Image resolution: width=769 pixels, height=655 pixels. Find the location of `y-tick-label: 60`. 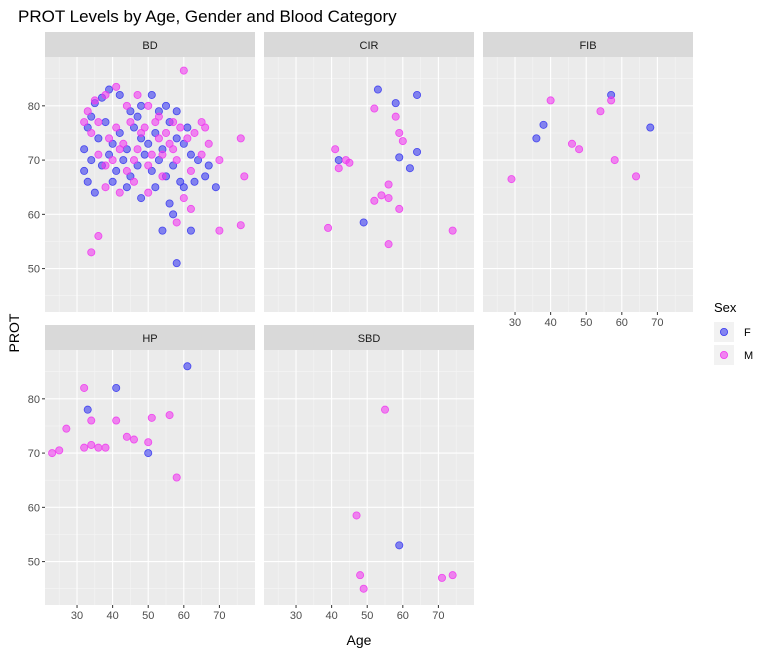

y-tick-label: 60 is located at coordinates (34, 215).